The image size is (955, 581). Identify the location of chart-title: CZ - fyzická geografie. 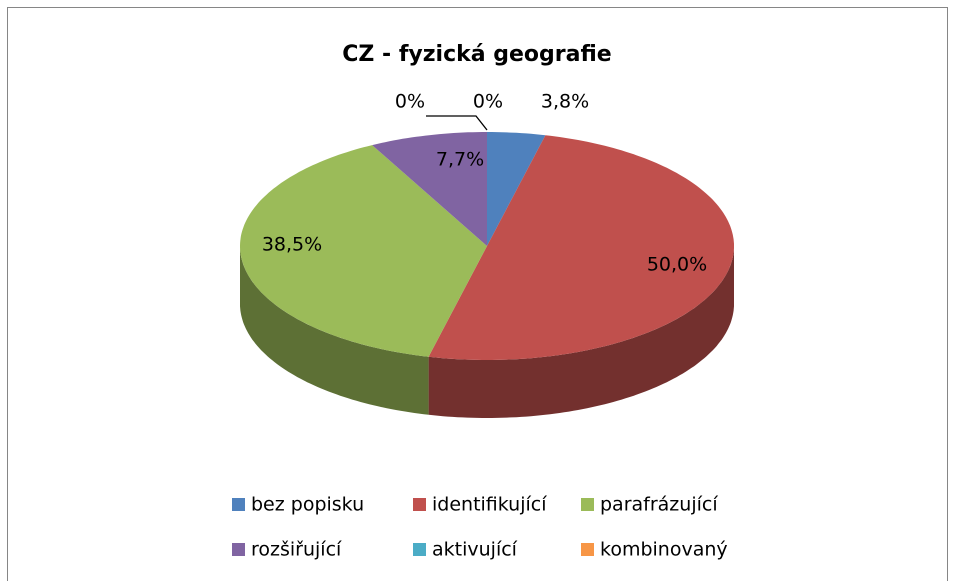
(476, 54).